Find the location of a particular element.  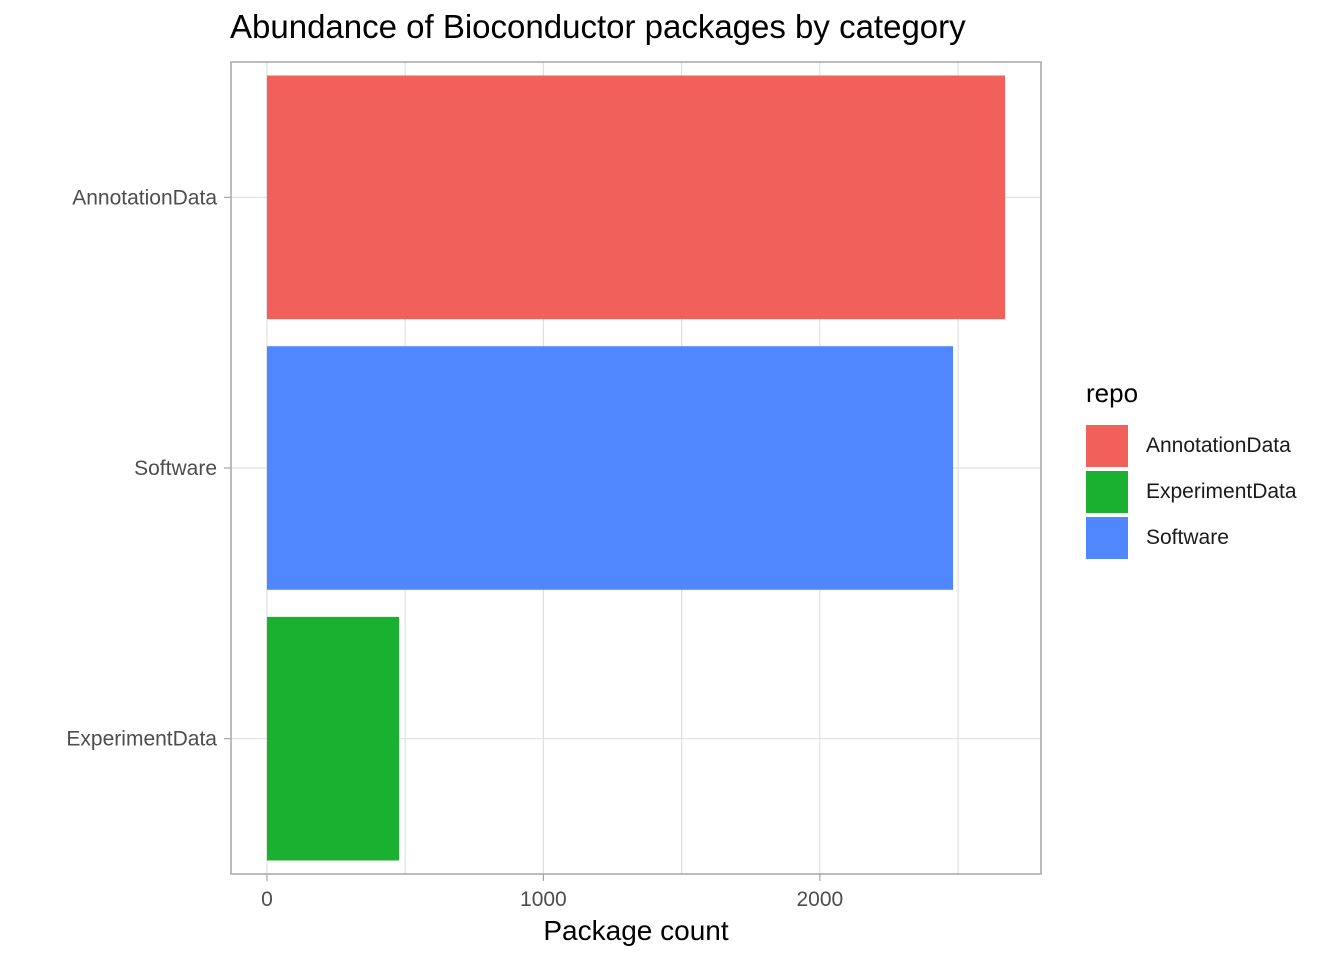

bar-experimentdata is located at coordinates (333, 738).